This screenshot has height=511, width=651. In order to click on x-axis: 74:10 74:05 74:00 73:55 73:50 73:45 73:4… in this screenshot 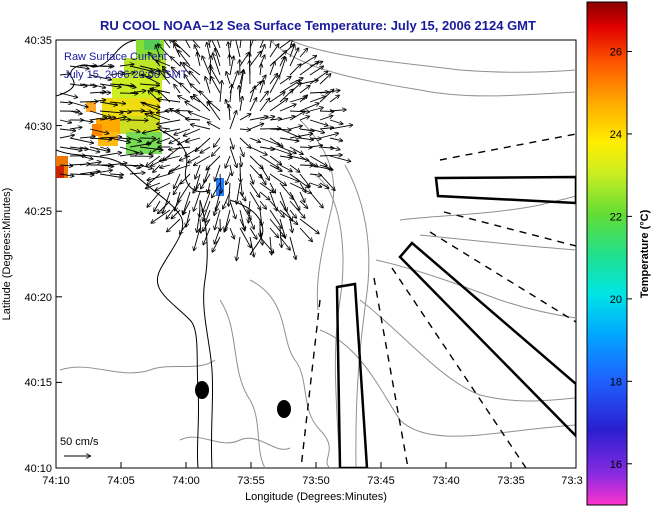, I will do `click(312, 482)`.